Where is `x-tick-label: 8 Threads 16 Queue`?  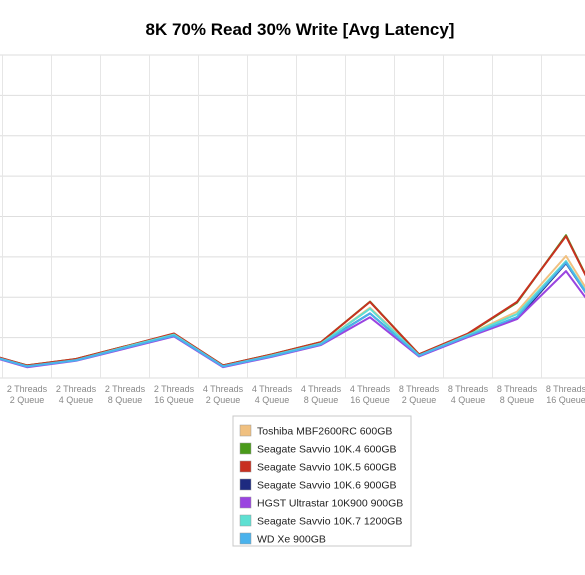
x-tick-label: 8 Threads 16 Queue is located at coordinates (565, 394).